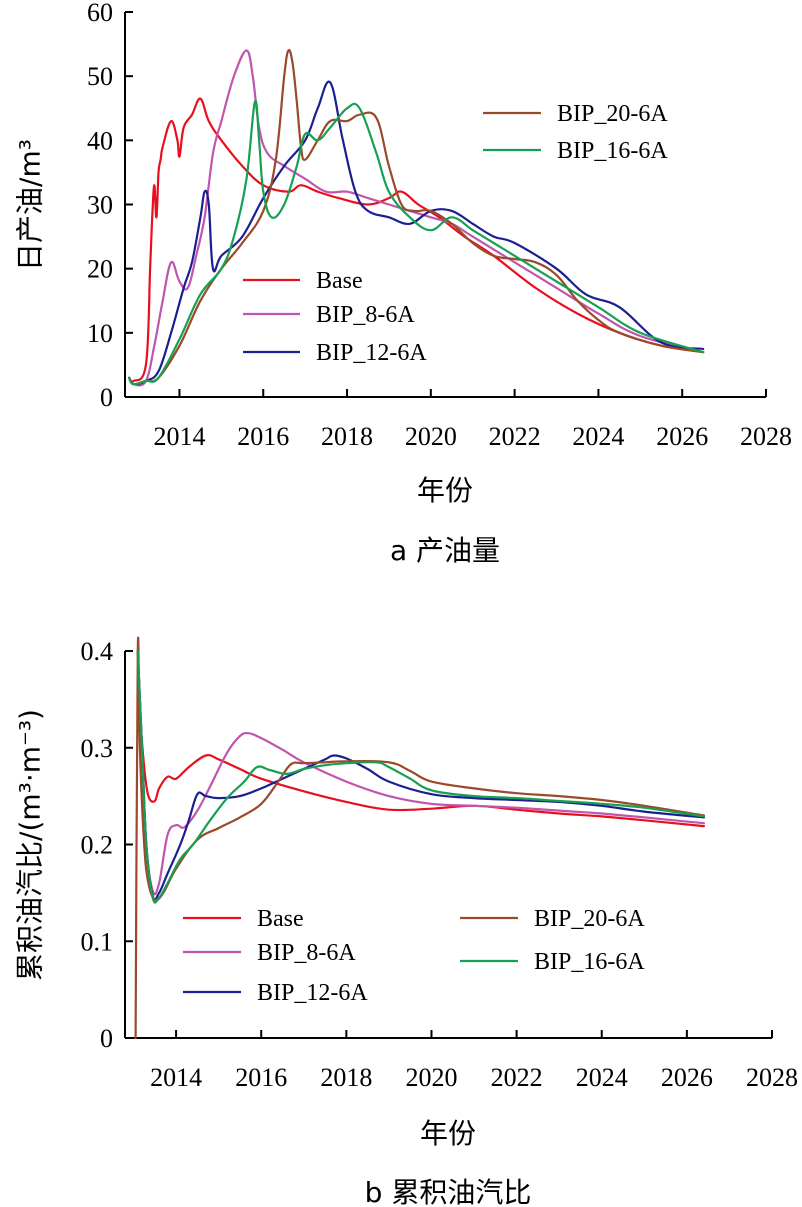 The width and height of the screenshot is (802, 1207). Describe the element at coordinates (100, 269) in the screenshot. I see `y-tick-label: 20` at that location.